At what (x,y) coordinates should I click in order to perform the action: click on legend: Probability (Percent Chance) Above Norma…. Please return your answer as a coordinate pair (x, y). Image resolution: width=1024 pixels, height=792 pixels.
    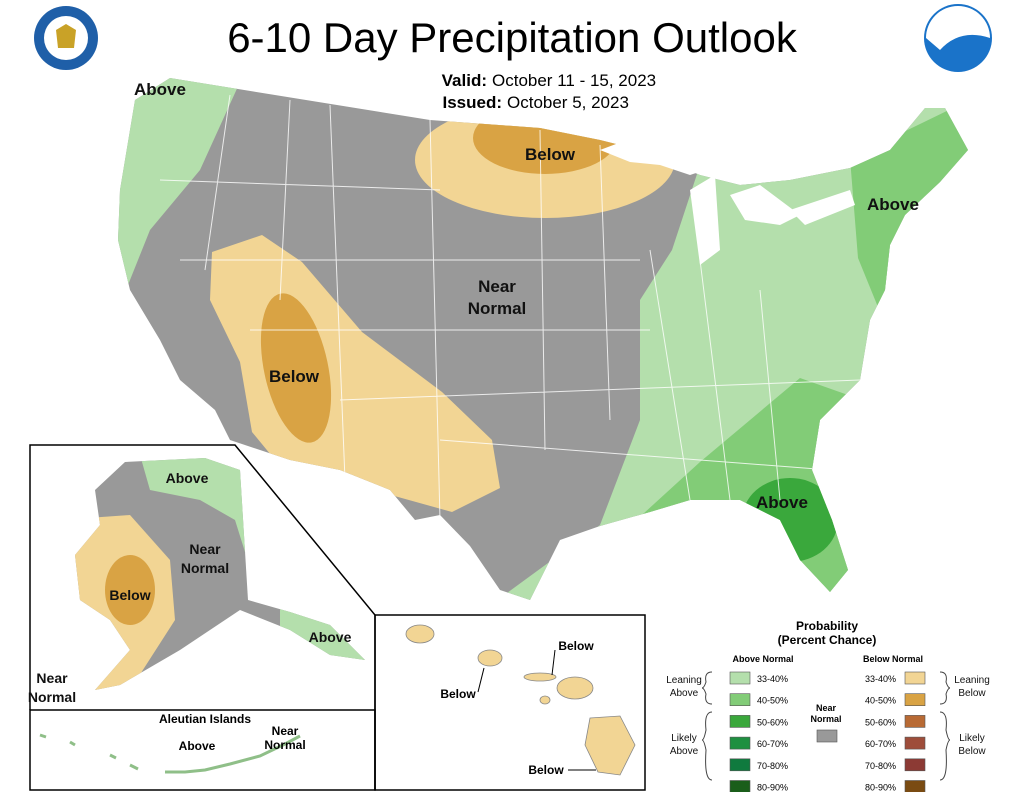
    Looking at the image, I should click on (828, 705).